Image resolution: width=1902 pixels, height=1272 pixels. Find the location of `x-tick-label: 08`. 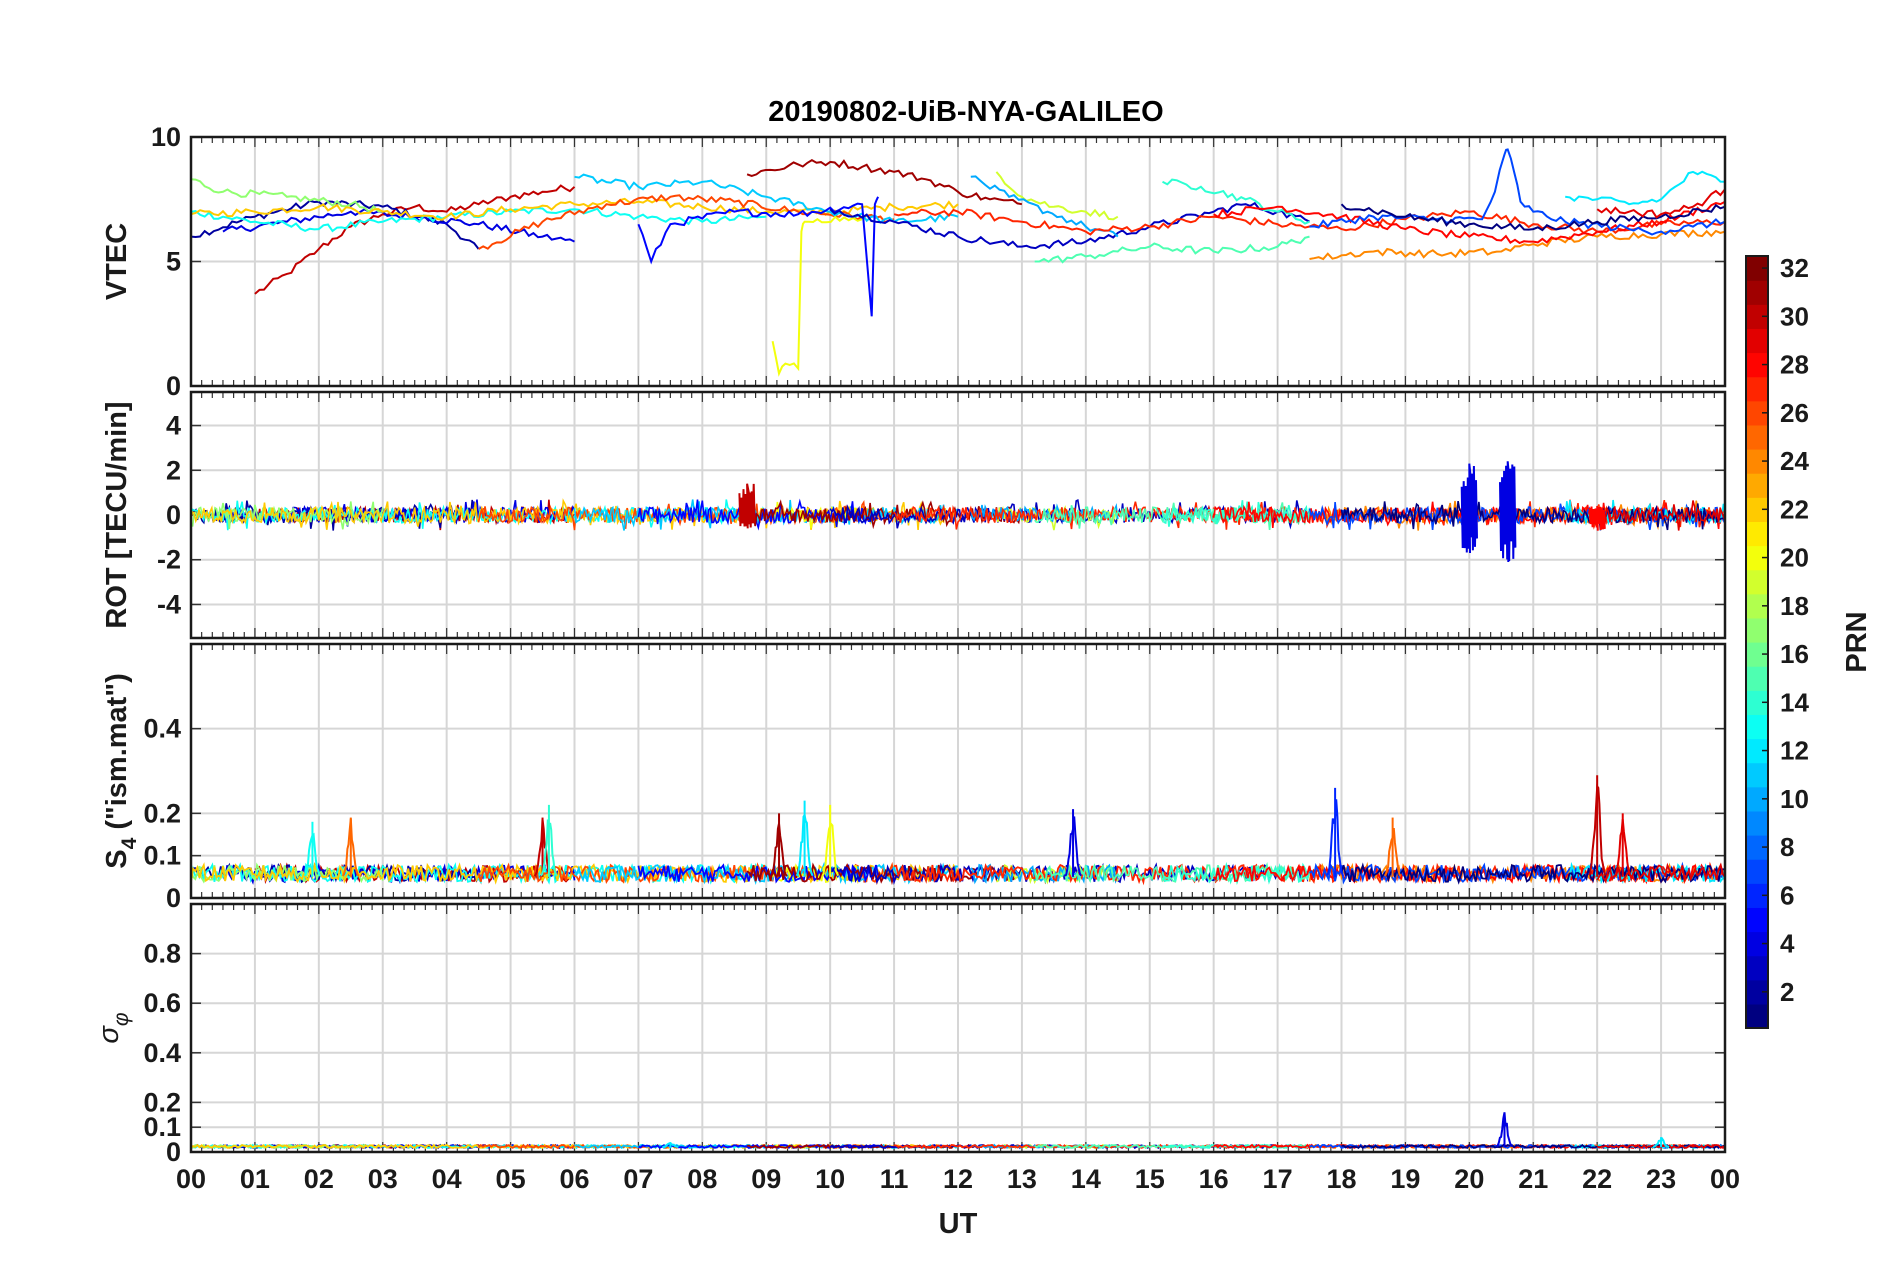

x-tick-label: 08 is located at coordinates (702, 1179).